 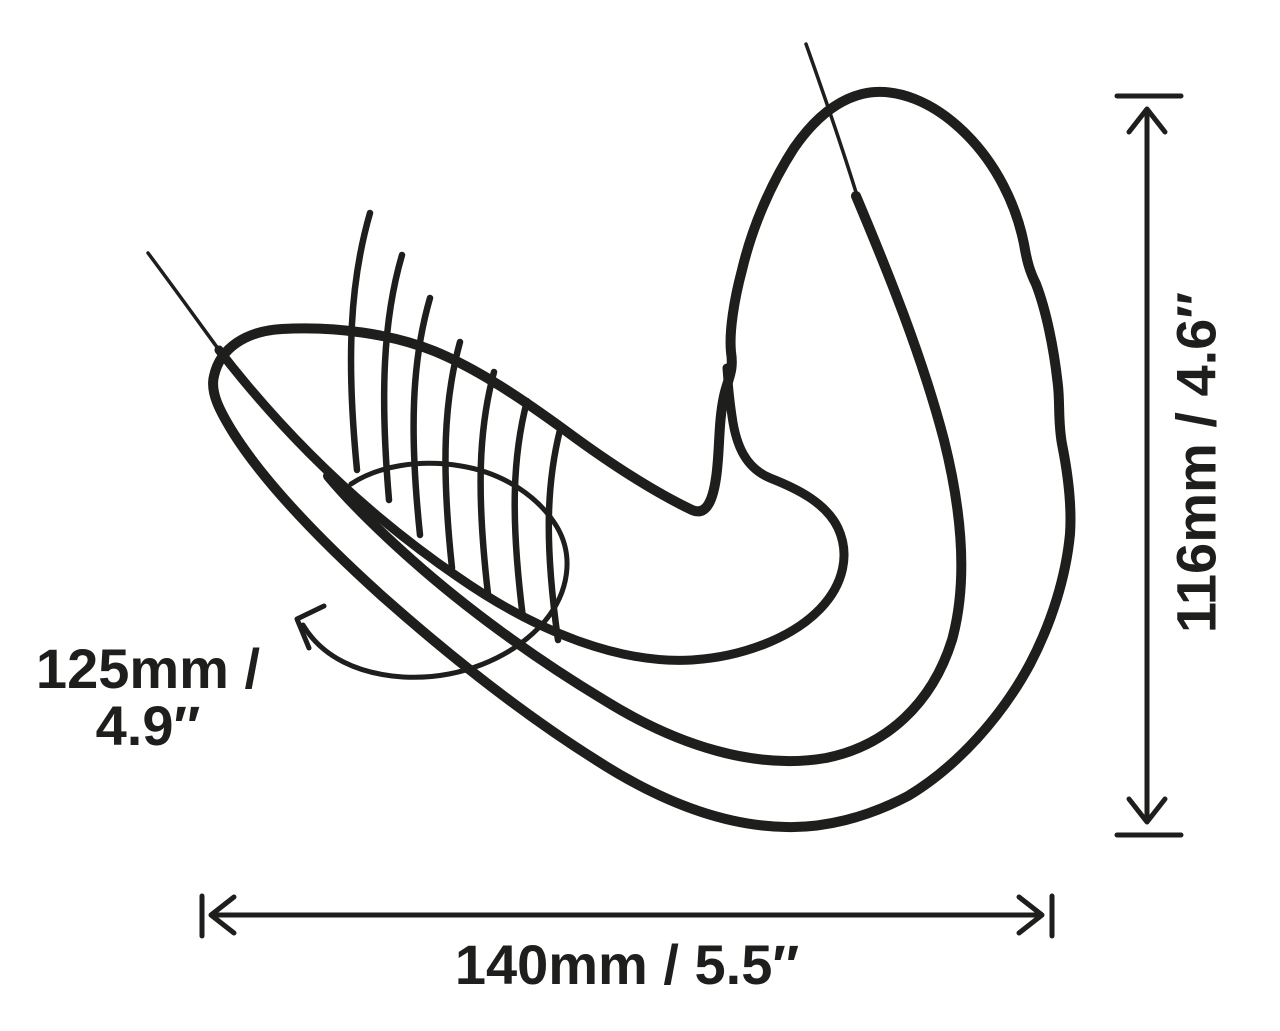 I want to click on width-label: 140mm / 5.5″, so click(x=627, y=964).